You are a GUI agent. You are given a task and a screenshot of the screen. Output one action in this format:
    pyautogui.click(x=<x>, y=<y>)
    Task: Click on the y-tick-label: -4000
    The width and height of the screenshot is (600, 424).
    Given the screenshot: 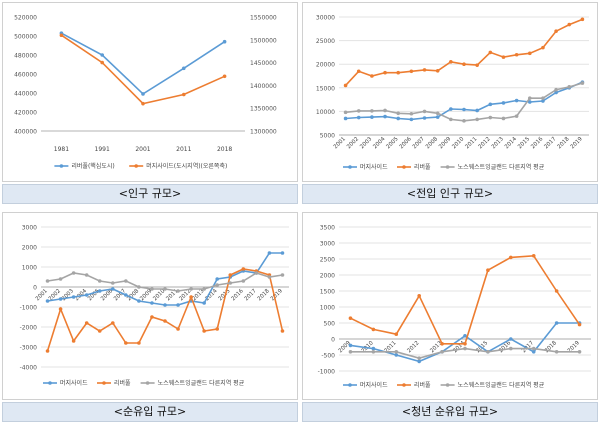 What is the action you would take?
    pyautogui.click(x=29, y=368)
    